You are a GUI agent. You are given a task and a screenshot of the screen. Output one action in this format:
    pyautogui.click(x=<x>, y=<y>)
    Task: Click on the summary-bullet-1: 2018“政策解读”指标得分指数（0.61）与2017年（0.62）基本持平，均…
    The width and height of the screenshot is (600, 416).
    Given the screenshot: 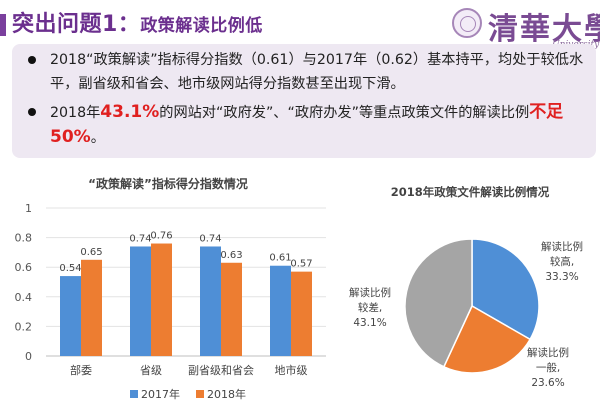 What is the action you would take?
    pyautogui.click(x=304, y=72)
    